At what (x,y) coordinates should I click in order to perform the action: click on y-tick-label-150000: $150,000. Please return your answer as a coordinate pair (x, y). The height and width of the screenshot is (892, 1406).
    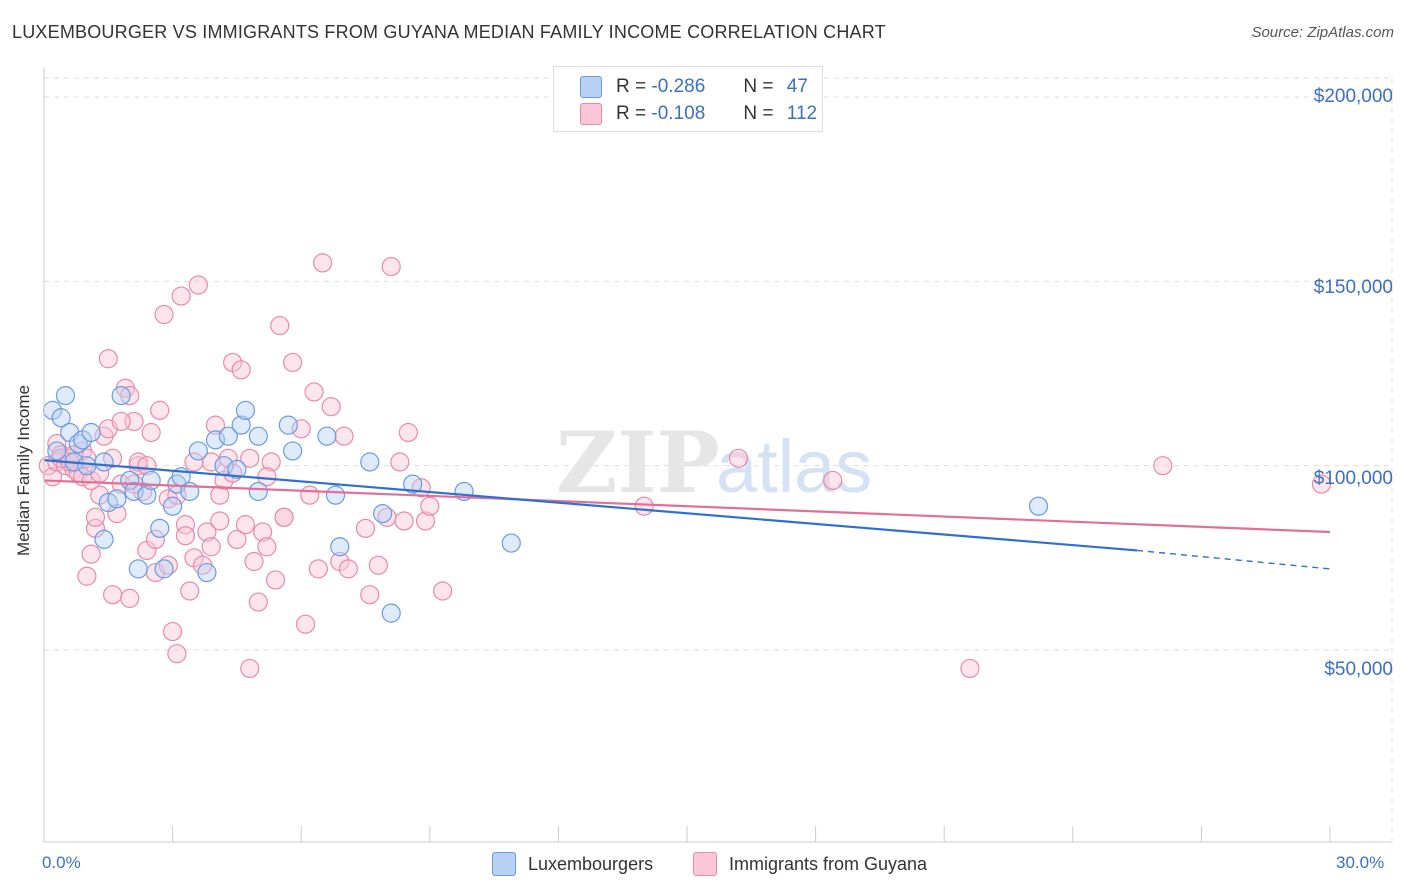
    Looking at the image, I should click on (1353, 287).